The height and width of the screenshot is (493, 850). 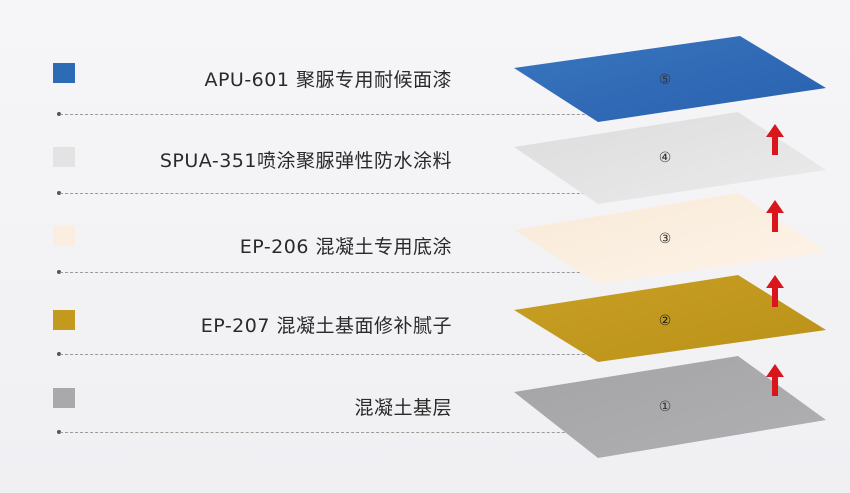 What do you see at coordinates (665, 407) in the screenshot?
I see `layer-number-1: ①` at bounding box center [665, 407].